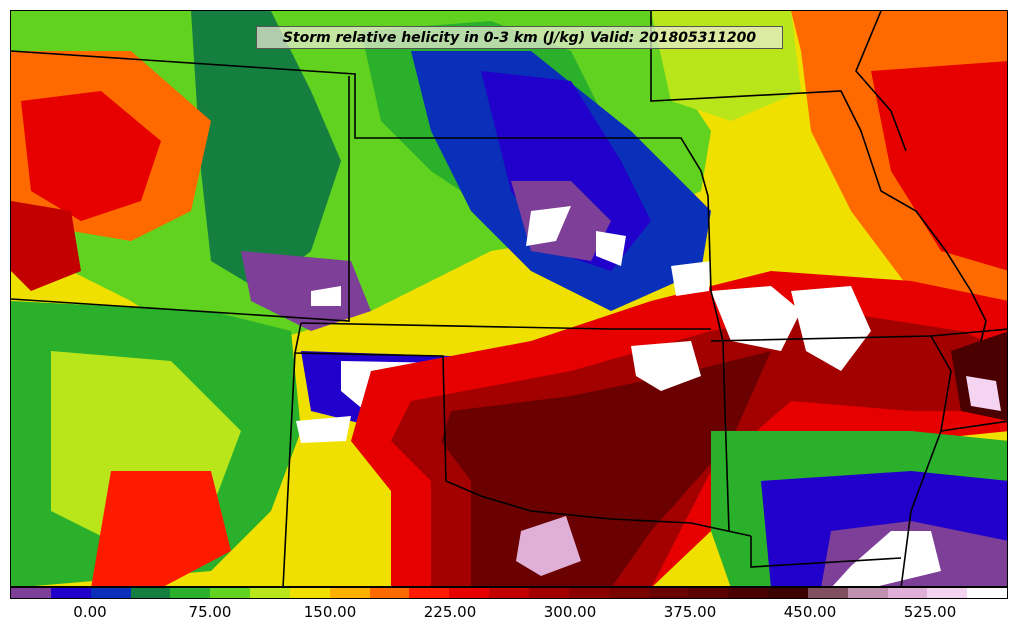 This screenshot has height=633, width=1018. I want to click on border-texas-newmexico, so click(289, 469).